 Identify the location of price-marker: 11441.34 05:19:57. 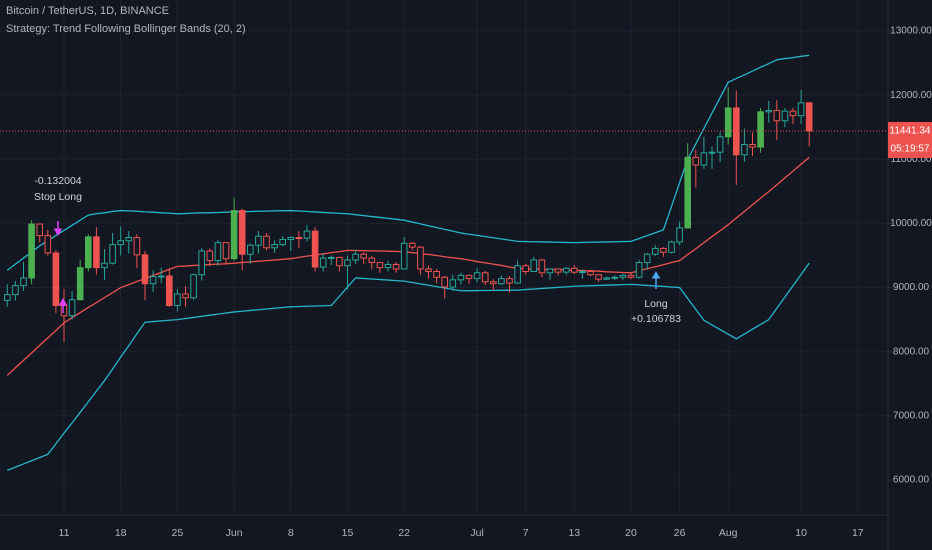
(466, 139).